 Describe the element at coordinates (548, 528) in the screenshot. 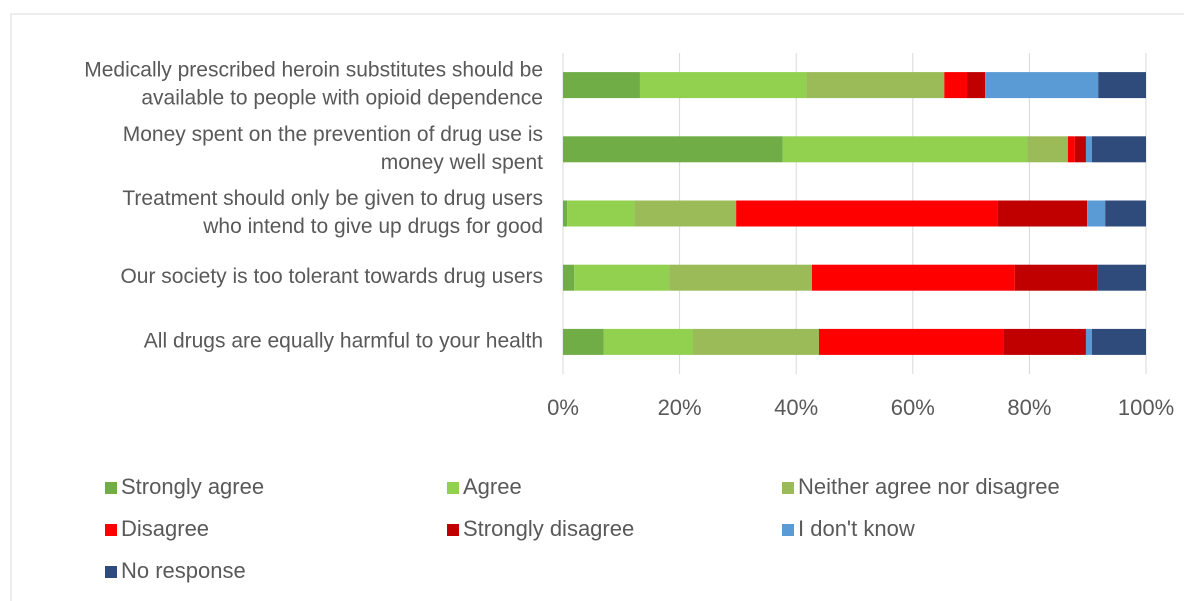

I see `legend-label: Strongly disagree` at that location.